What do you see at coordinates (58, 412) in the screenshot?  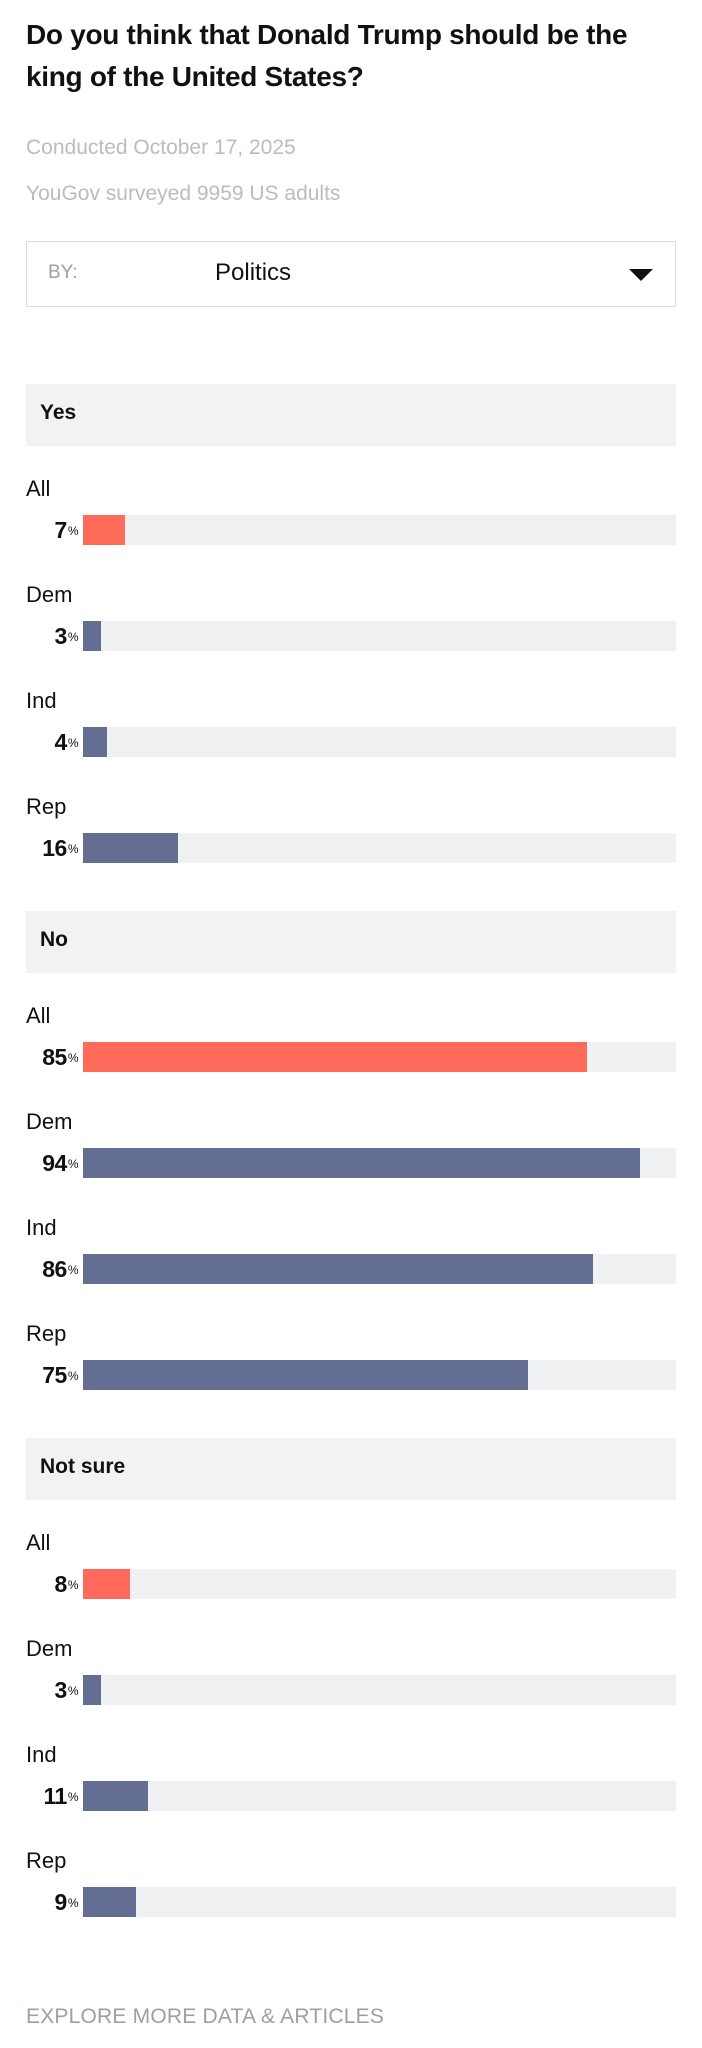 I see `response-option-label: Yes` at bounding box center [58, 412].